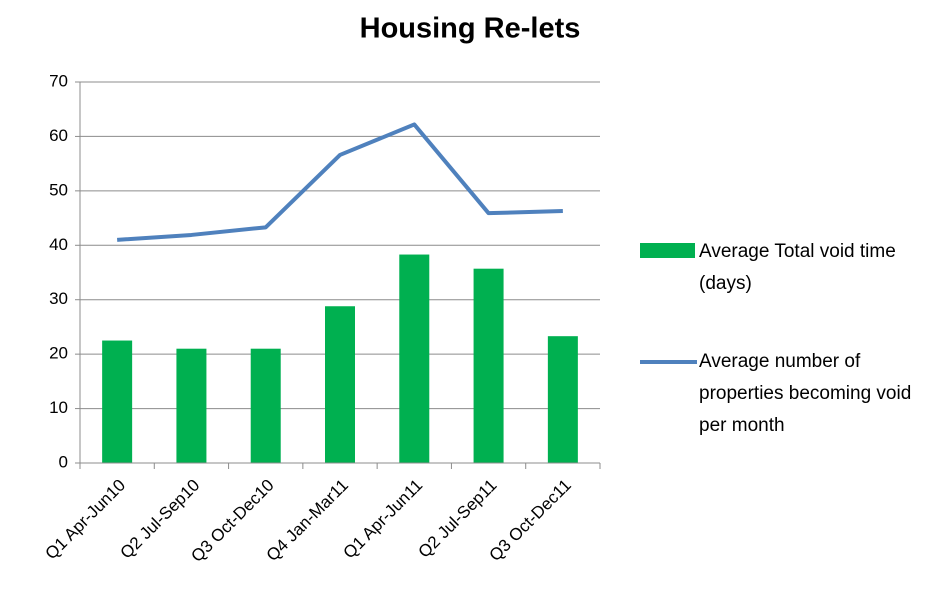  I want to click on x-tick-label: Q1 Apr-Jun11, so click(383, 519).